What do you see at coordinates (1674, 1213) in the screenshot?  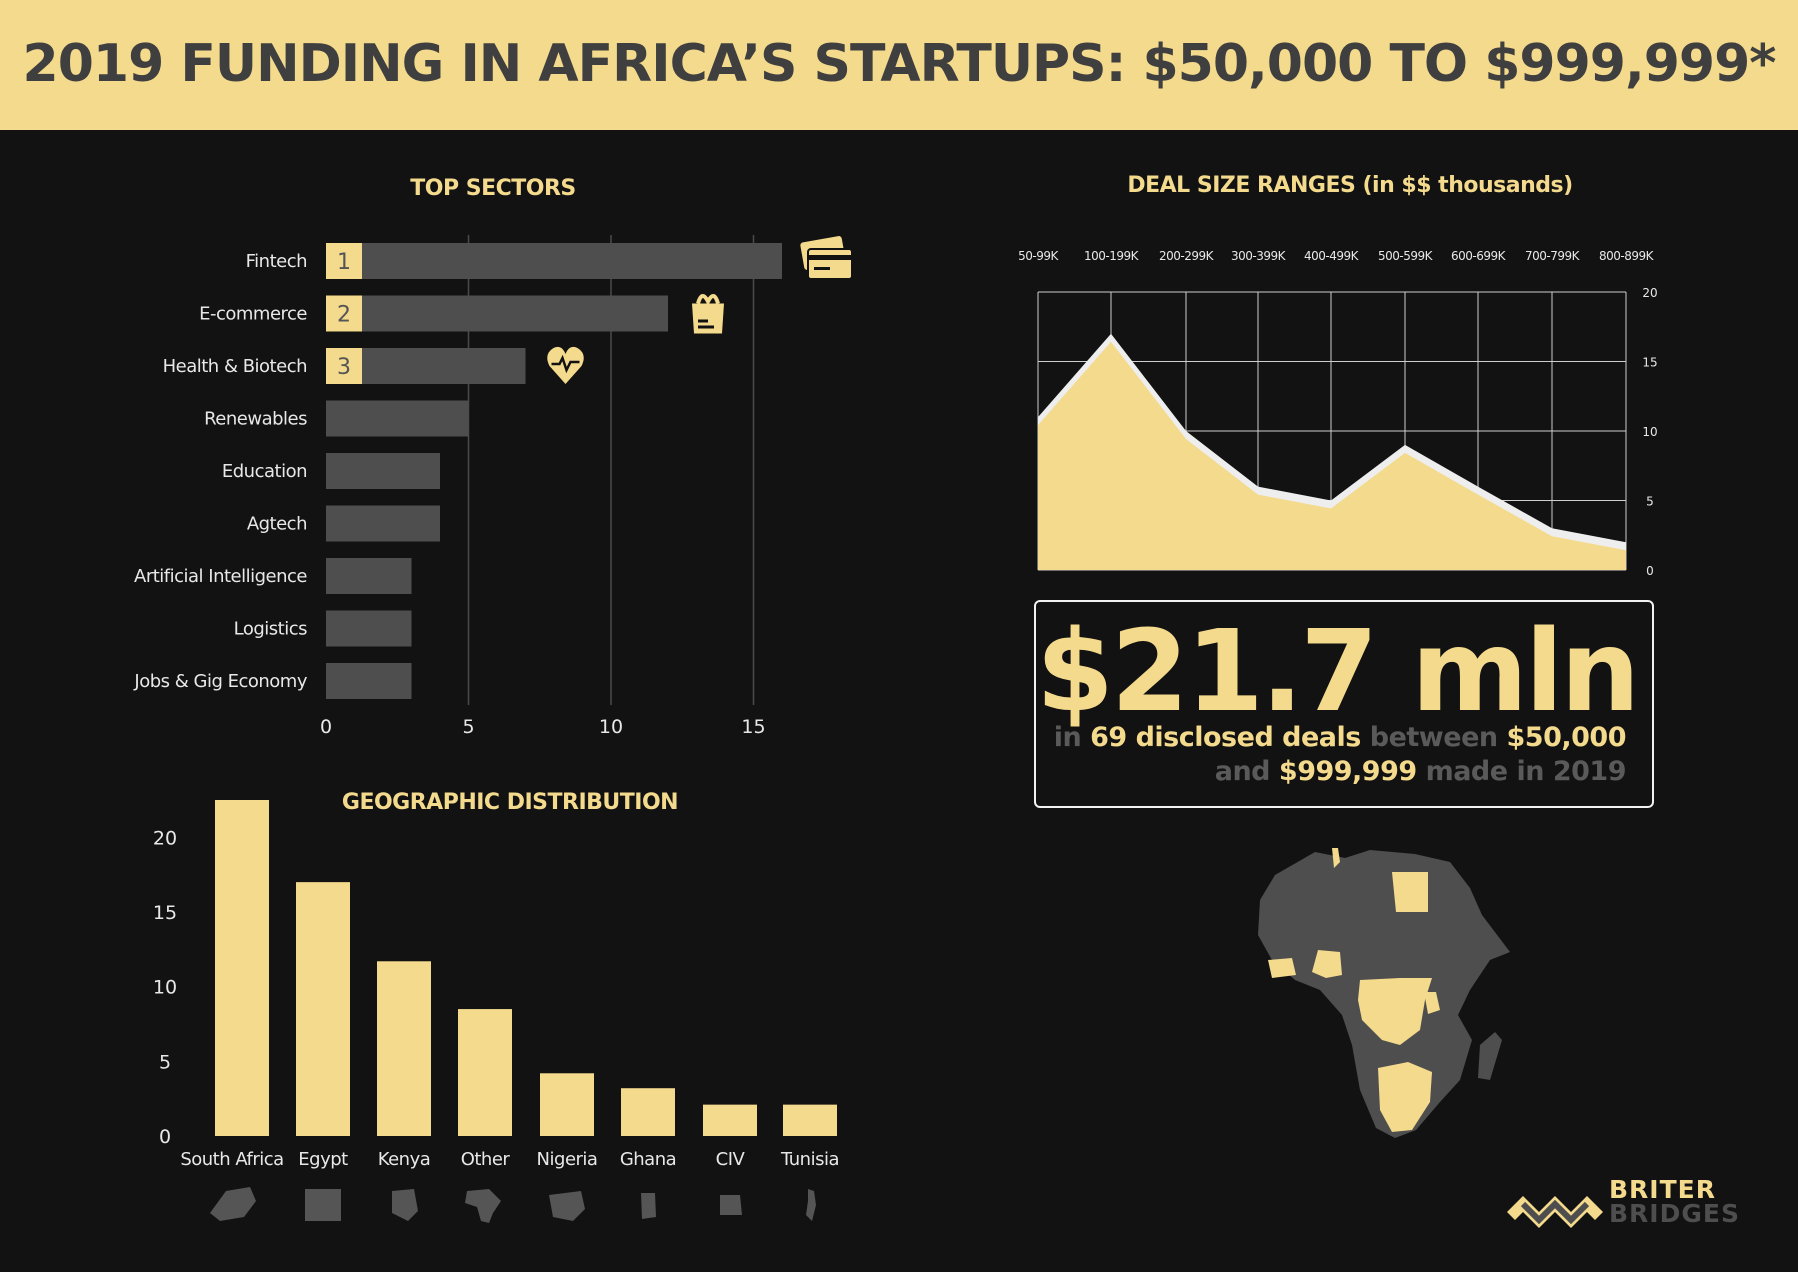 I see `logo-text-line-2: BRIDGES` at bounding box center [1674, 1213].